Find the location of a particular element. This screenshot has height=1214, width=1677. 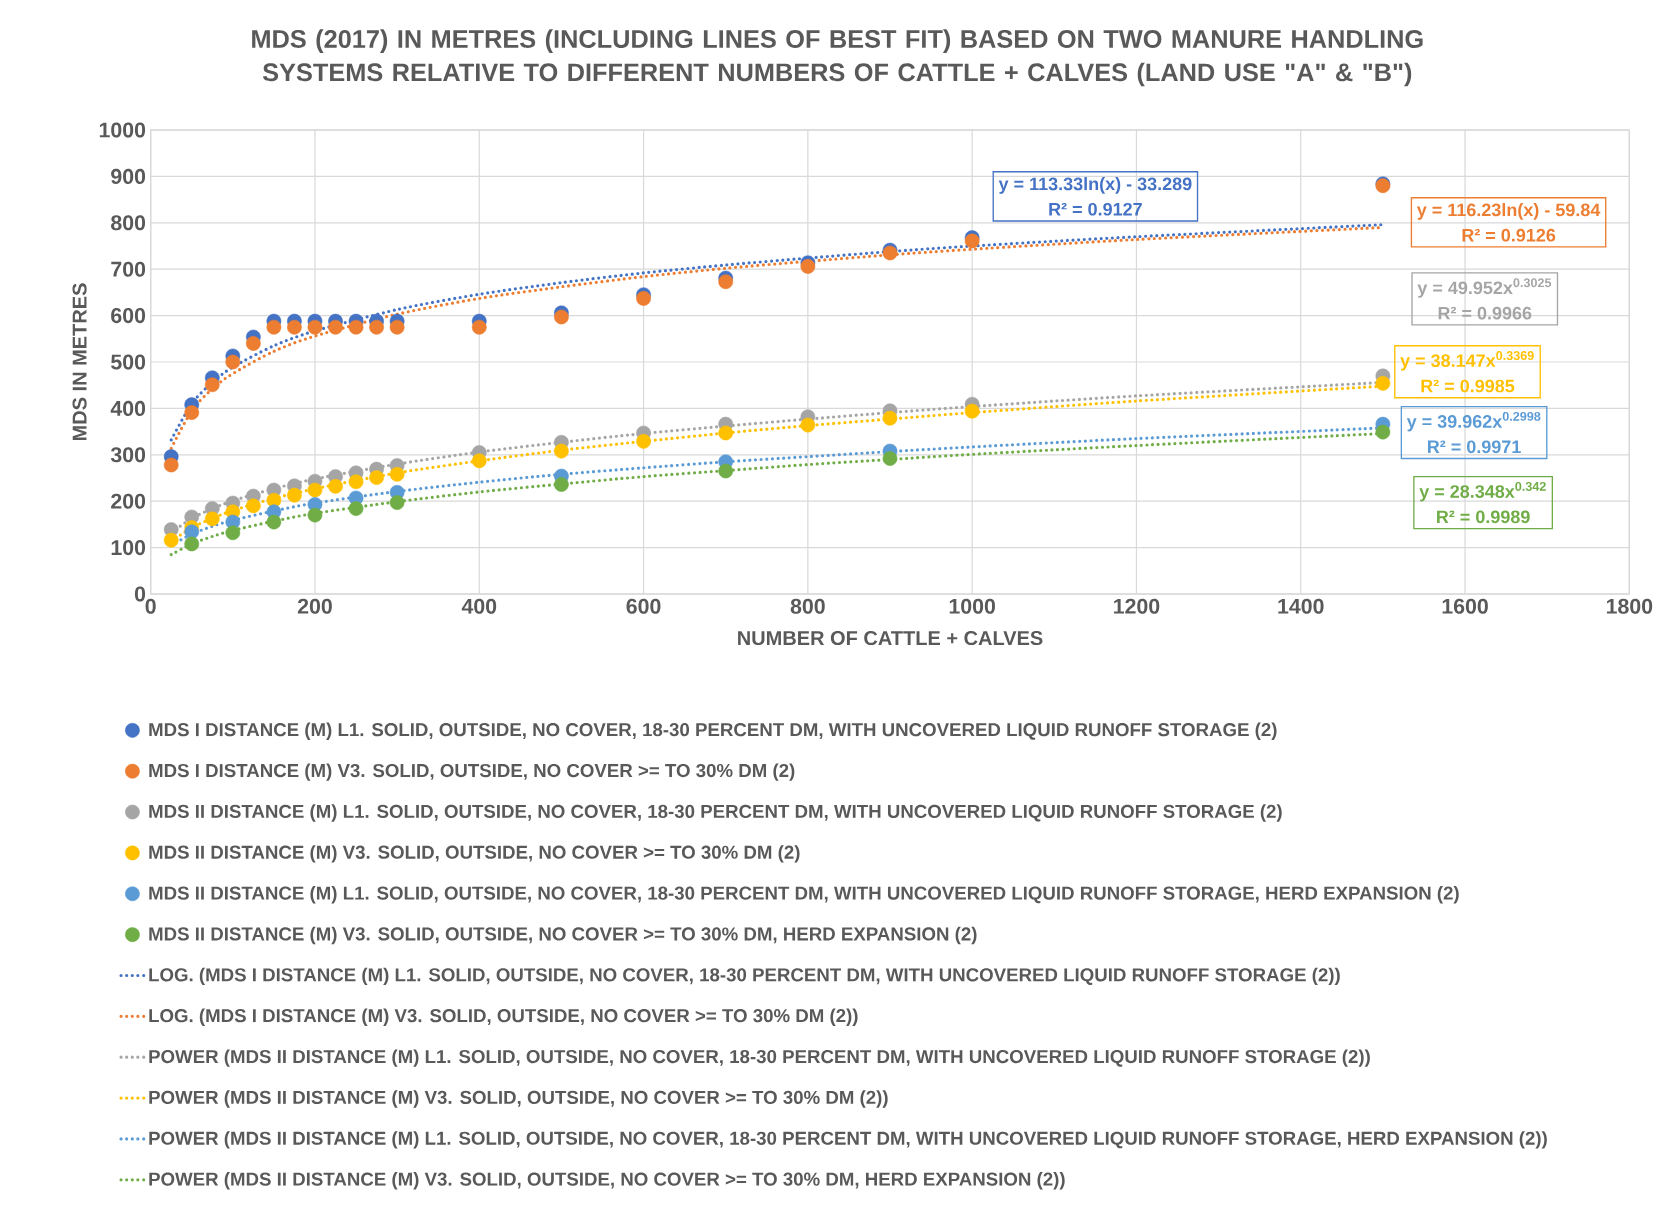

y-tick-label: 100 is located at coordinates (128, 548).